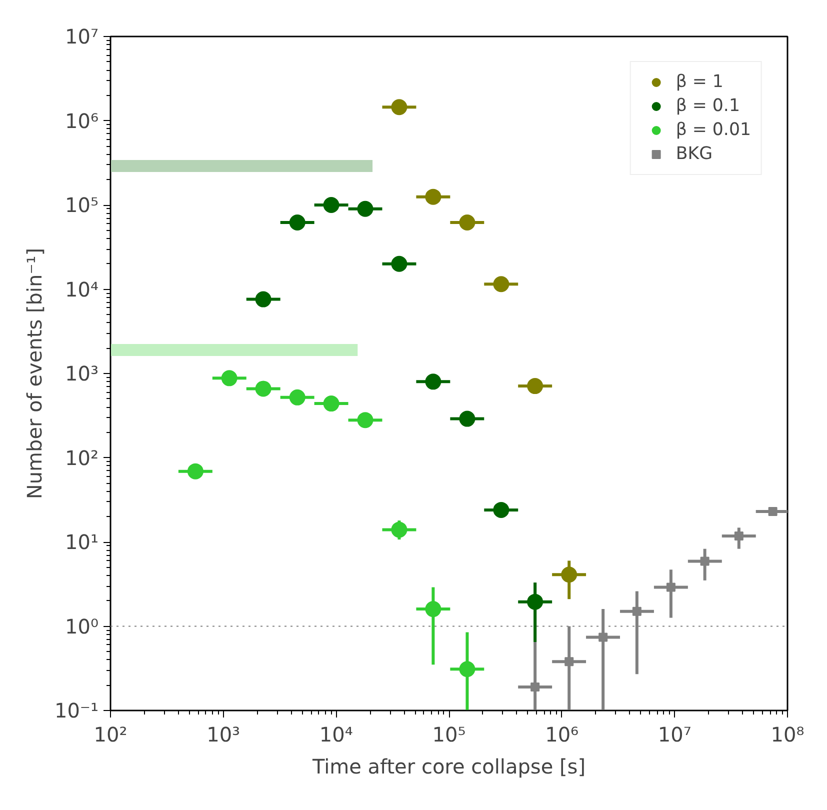  Describe the element at coordinates (81, 289) in the screenshot. I see `y-tick-label: 10⁴` at that location.